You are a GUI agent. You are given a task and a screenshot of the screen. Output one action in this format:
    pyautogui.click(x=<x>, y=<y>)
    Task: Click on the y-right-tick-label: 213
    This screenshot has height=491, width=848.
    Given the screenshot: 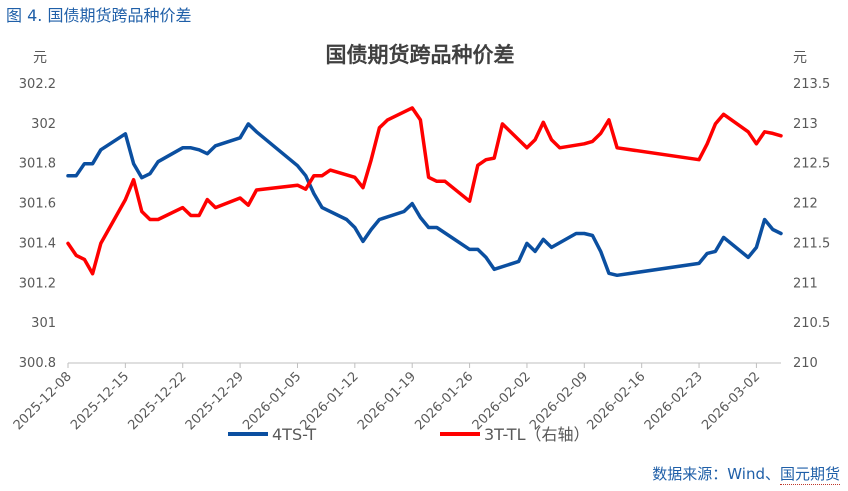 What is the action you would take?
    pyautogui.click(x=805, y=124)
    